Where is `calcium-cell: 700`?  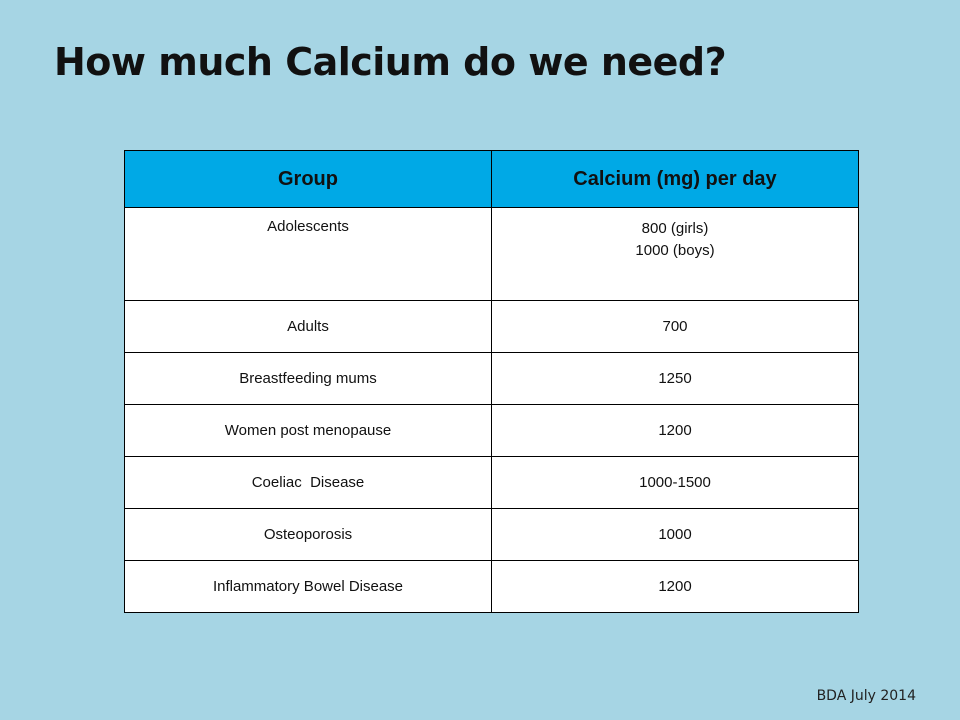 calcium-cell: 700 is located at coordinates (675, 326).